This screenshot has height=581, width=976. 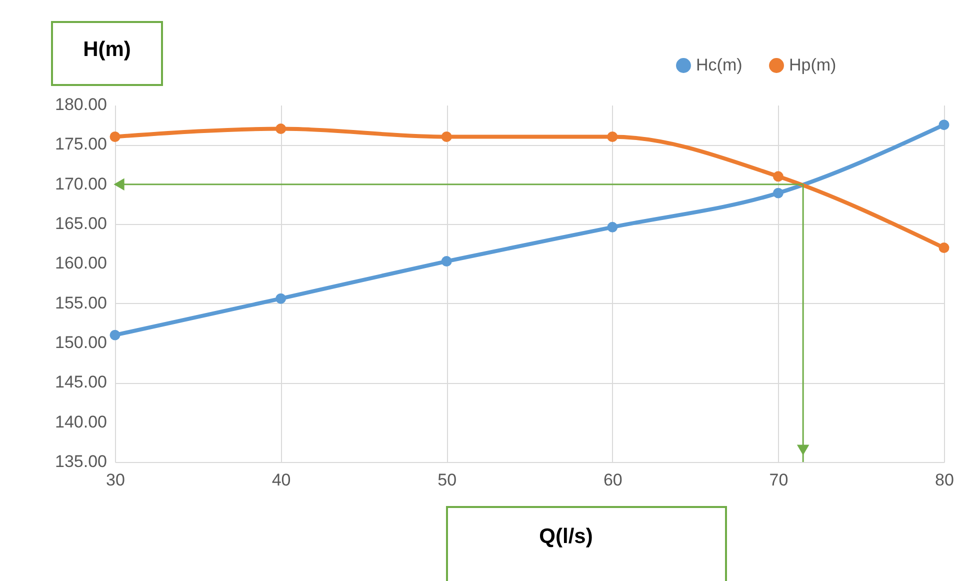 I want to click on y-tick-label: 170.00, so click(x=81, y=184).